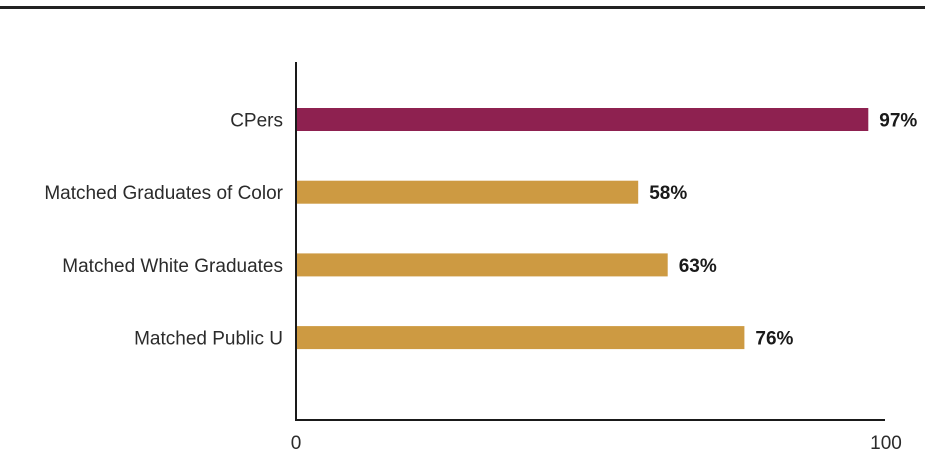 This screenshot has width=925, height=455. I want to click on bar-matched-public-u, so click(521, 338).